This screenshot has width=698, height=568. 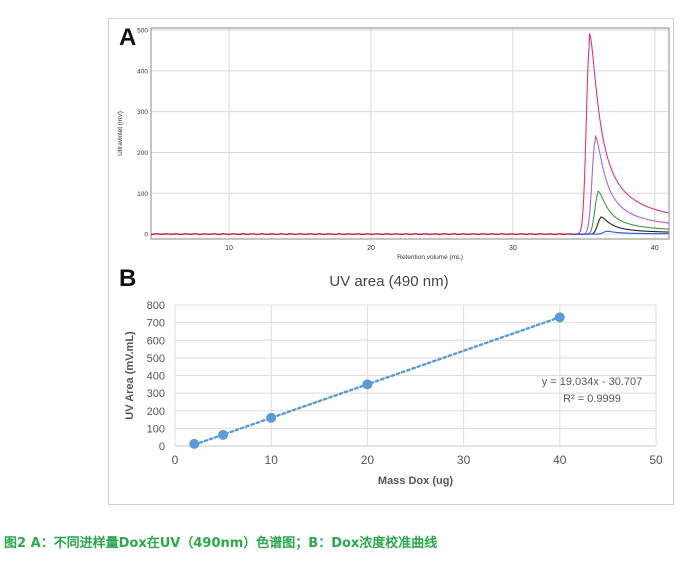 What do you see at coordinates (592, 382) in the screenshot?
I see `trendline-equation: y = 19.034x - 30.707` at bounding box center [592, 382].